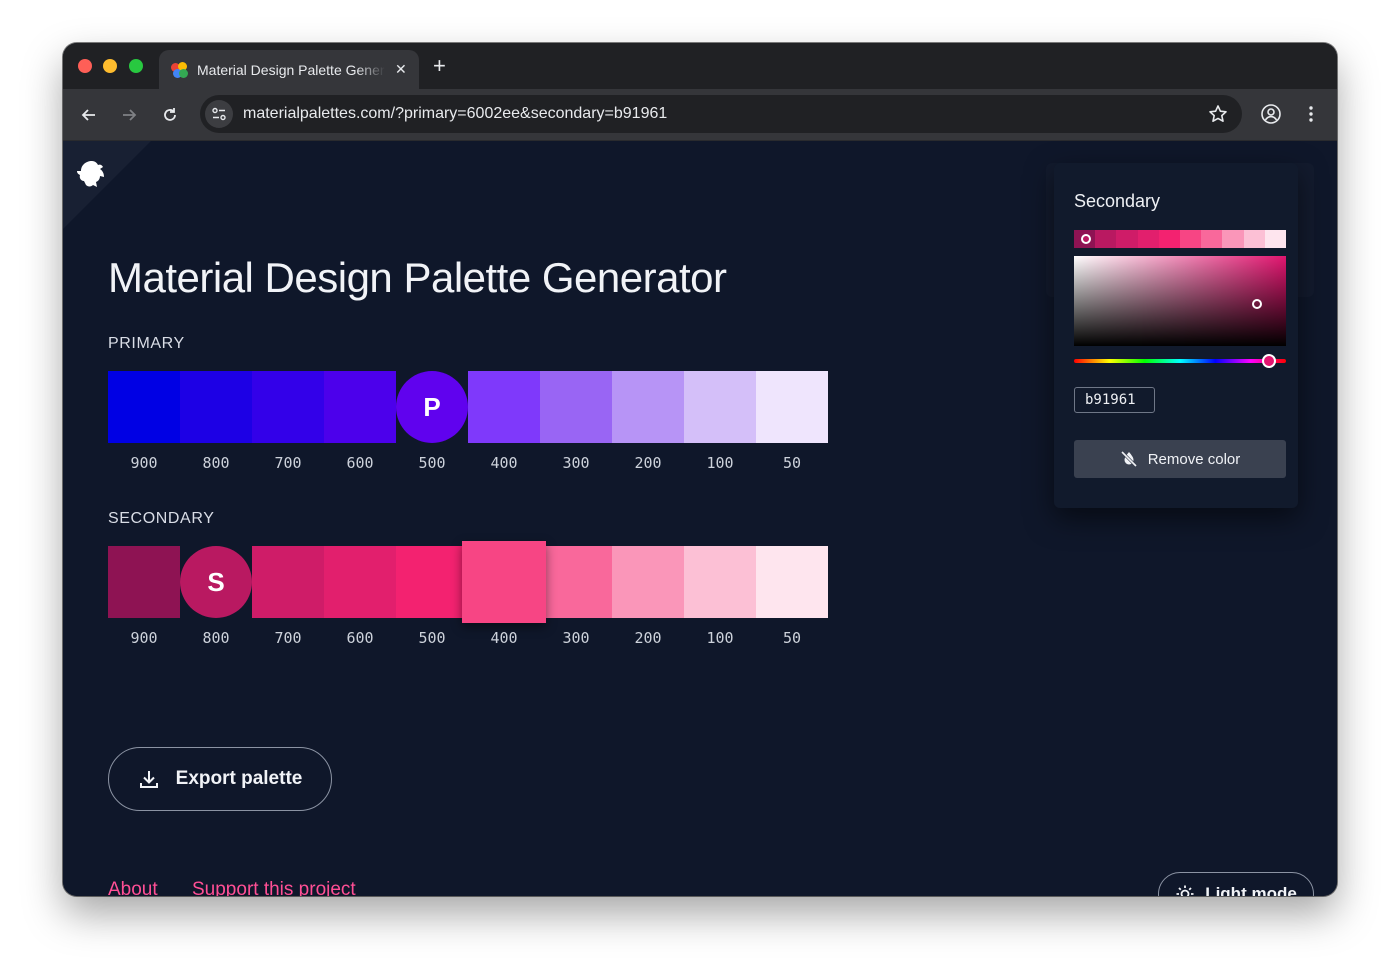 The height and width of the screenshot is (980, 1400). I want to click on remove-color-button: Remove color, so click(1180, 459).